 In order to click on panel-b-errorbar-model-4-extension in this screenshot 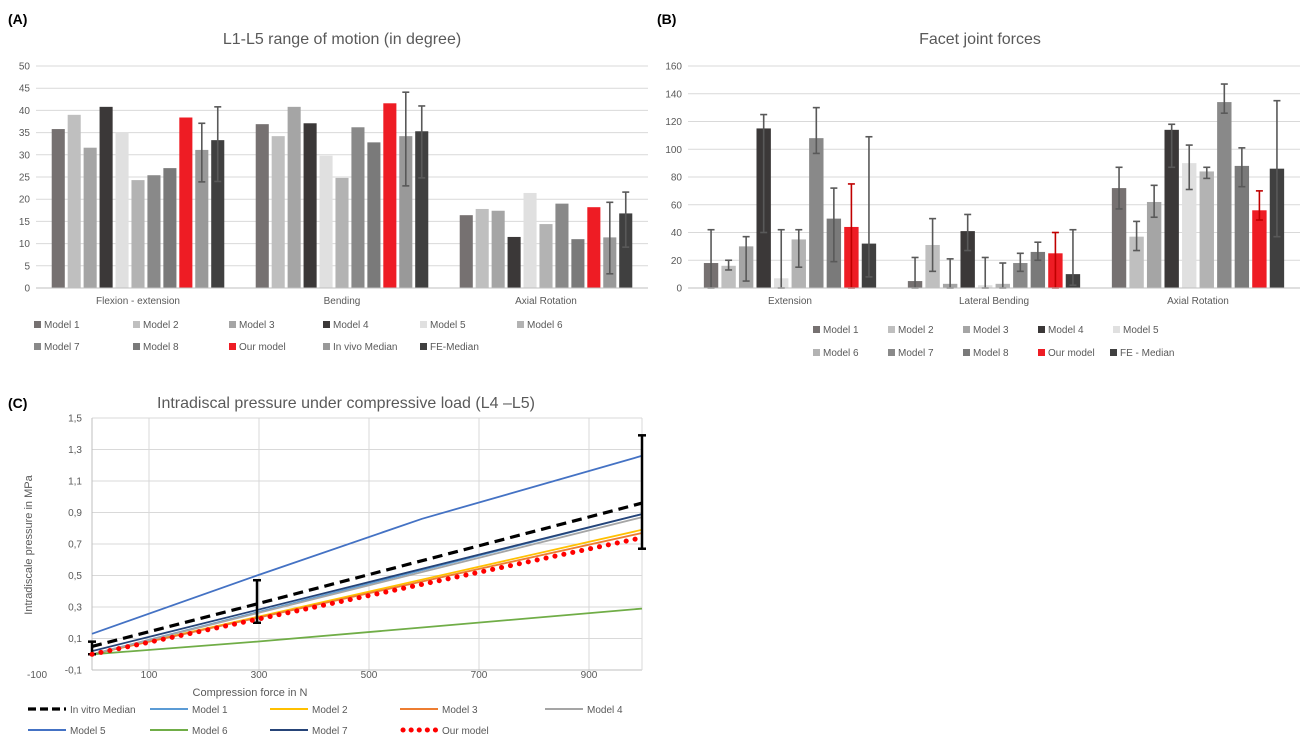, I will do `click(764, 173)`.